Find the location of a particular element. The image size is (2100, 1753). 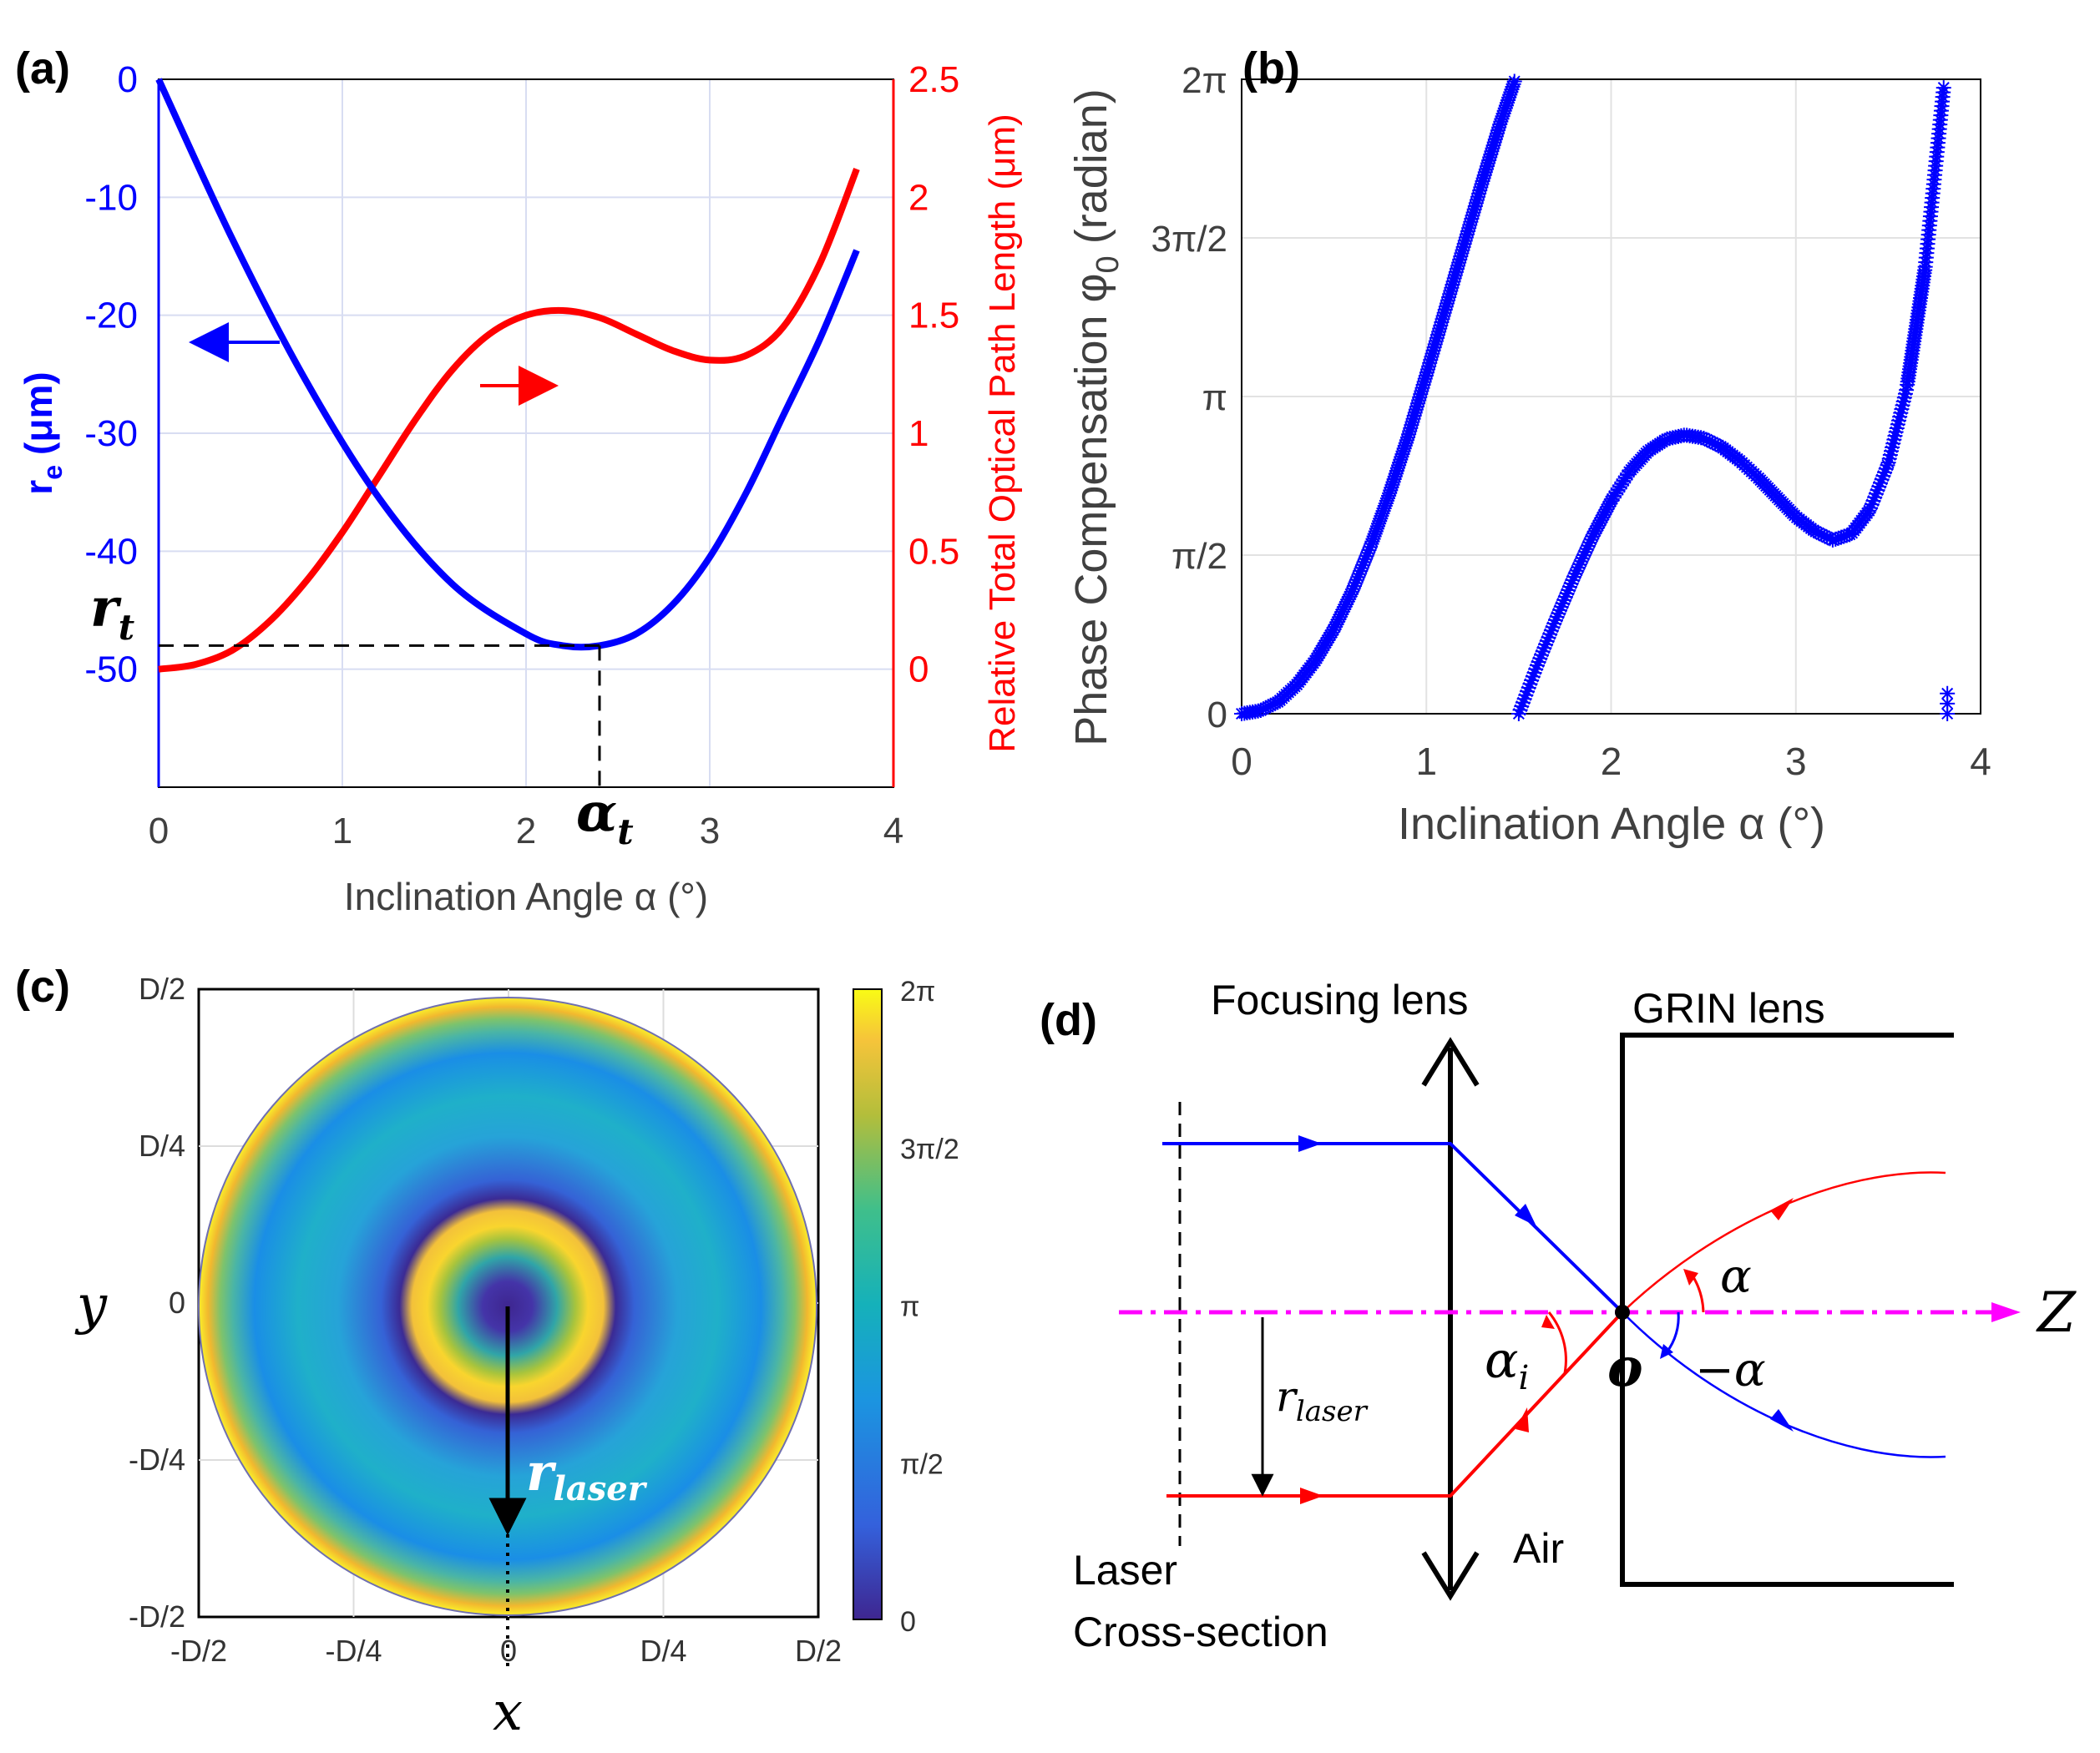

b-x-tick: 4 is located at coordinates (1980, 762).